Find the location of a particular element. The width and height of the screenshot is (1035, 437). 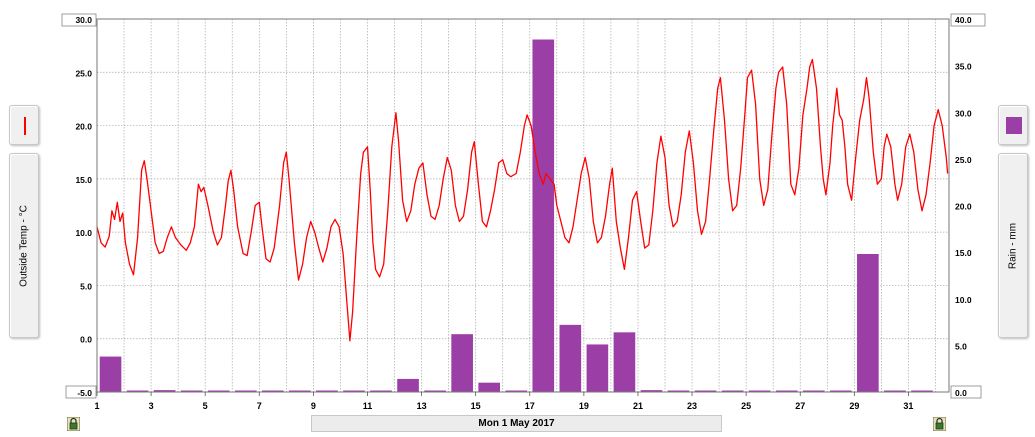

right-axis-label-button: Rain - mm is located at coordinates (1013, 245).